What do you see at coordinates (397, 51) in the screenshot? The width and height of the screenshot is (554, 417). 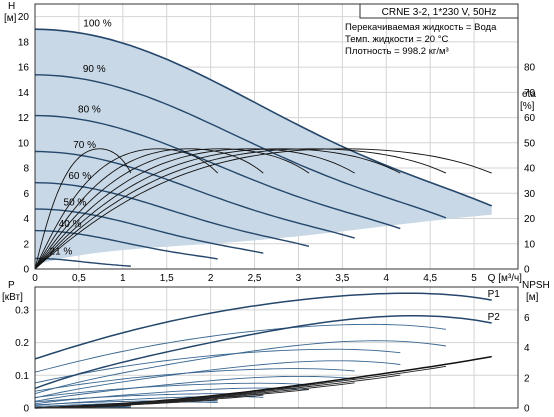 I see `info-line: Плотность = 998.2 кг/м³` at bounding box center [397, 51].